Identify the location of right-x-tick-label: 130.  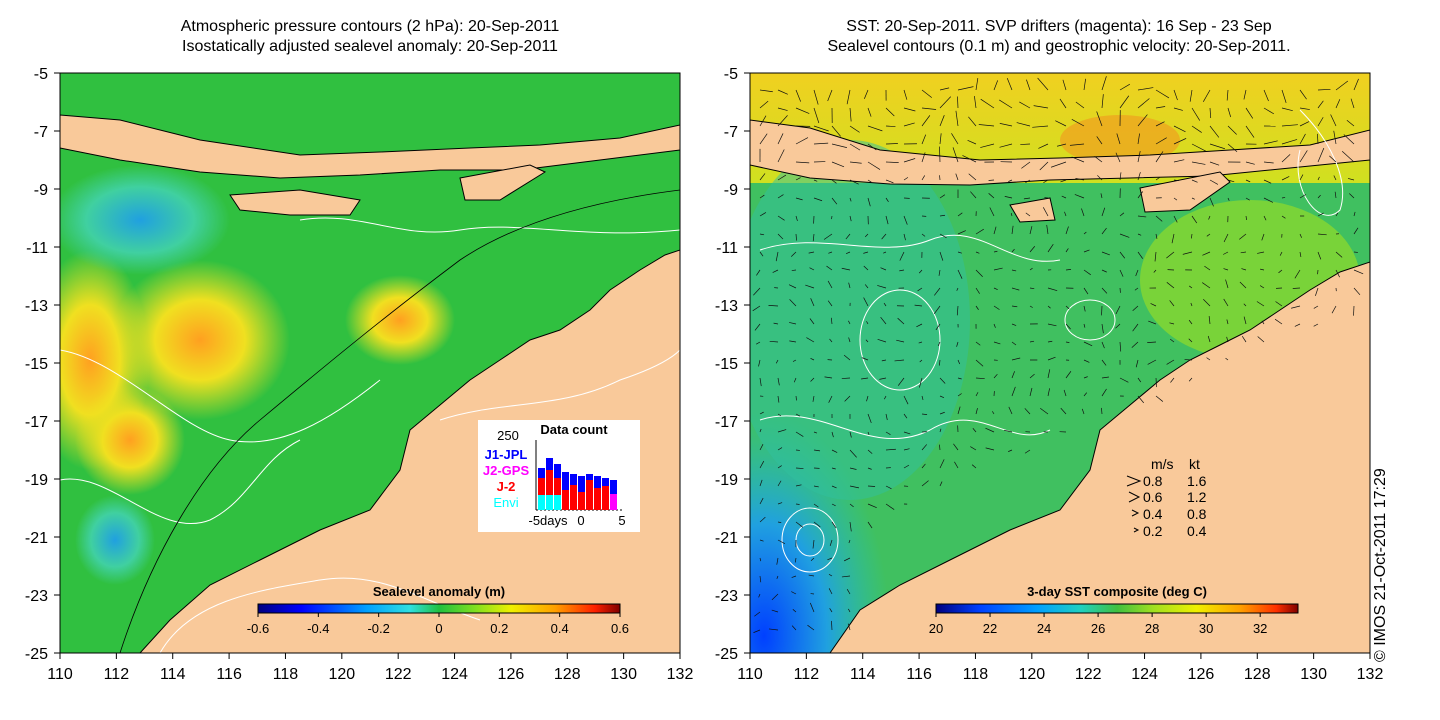
(1313, 674).